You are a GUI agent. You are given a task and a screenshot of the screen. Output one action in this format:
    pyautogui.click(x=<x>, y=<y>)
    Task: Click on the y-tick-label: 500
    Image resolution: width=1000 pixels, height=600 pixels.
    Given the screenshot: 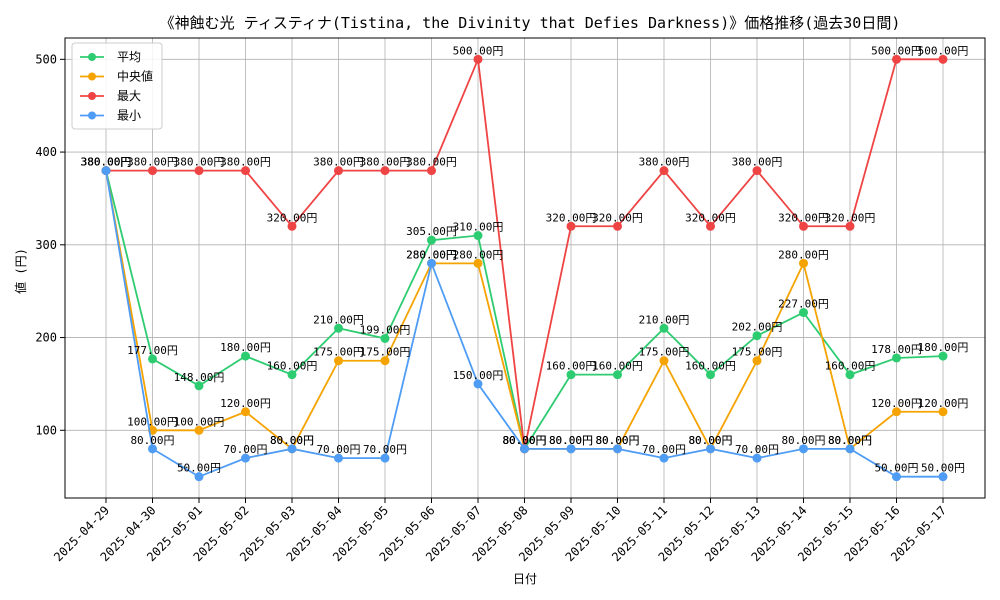 What is the action you would take?
    pyautogui.click(x=46, y=59)
    